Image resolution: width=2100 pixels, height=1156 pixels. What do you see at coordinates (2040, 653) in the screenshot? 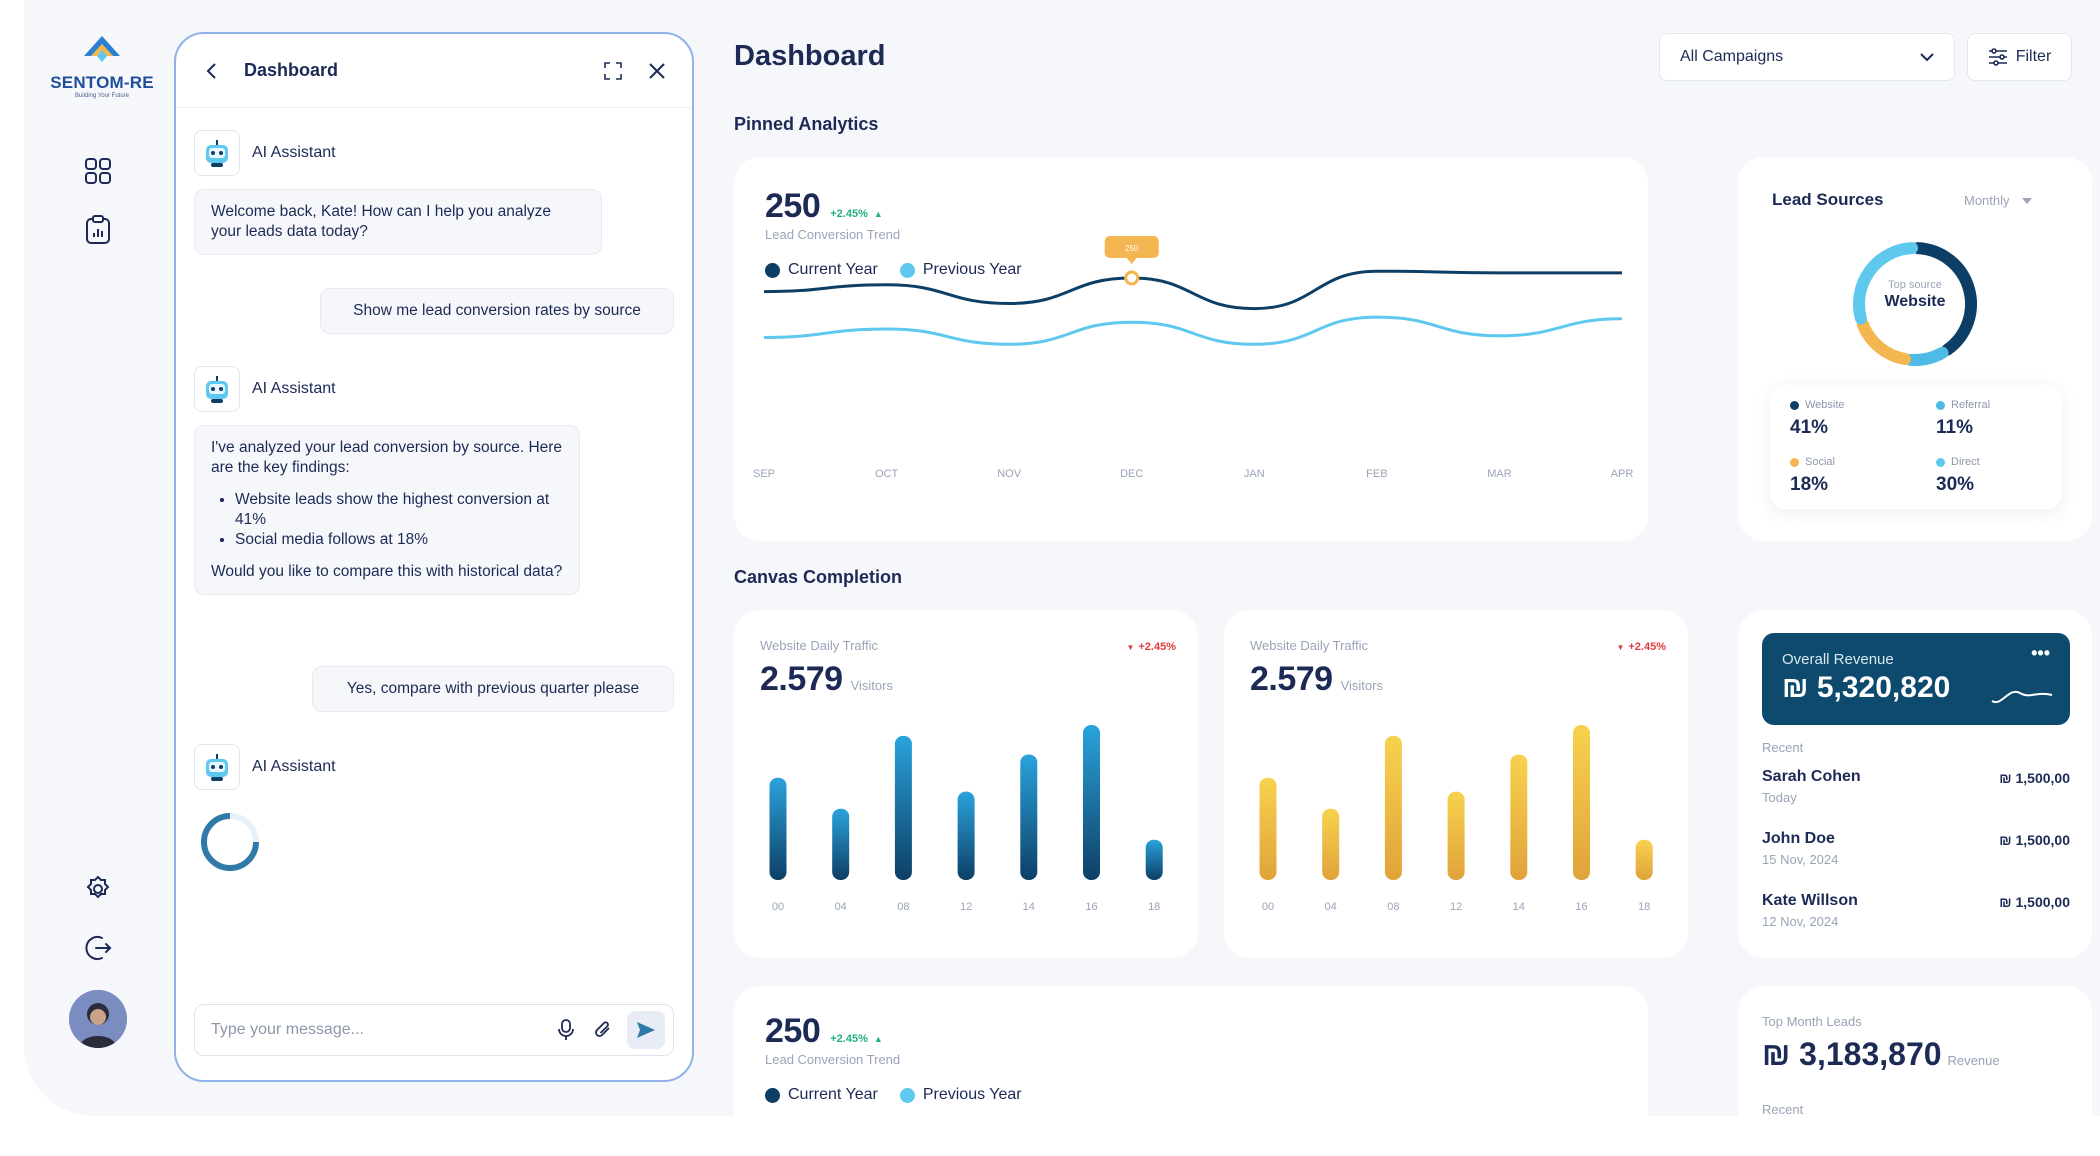
I see `more-options-icon: •••` at bounding box center [2040, 653].